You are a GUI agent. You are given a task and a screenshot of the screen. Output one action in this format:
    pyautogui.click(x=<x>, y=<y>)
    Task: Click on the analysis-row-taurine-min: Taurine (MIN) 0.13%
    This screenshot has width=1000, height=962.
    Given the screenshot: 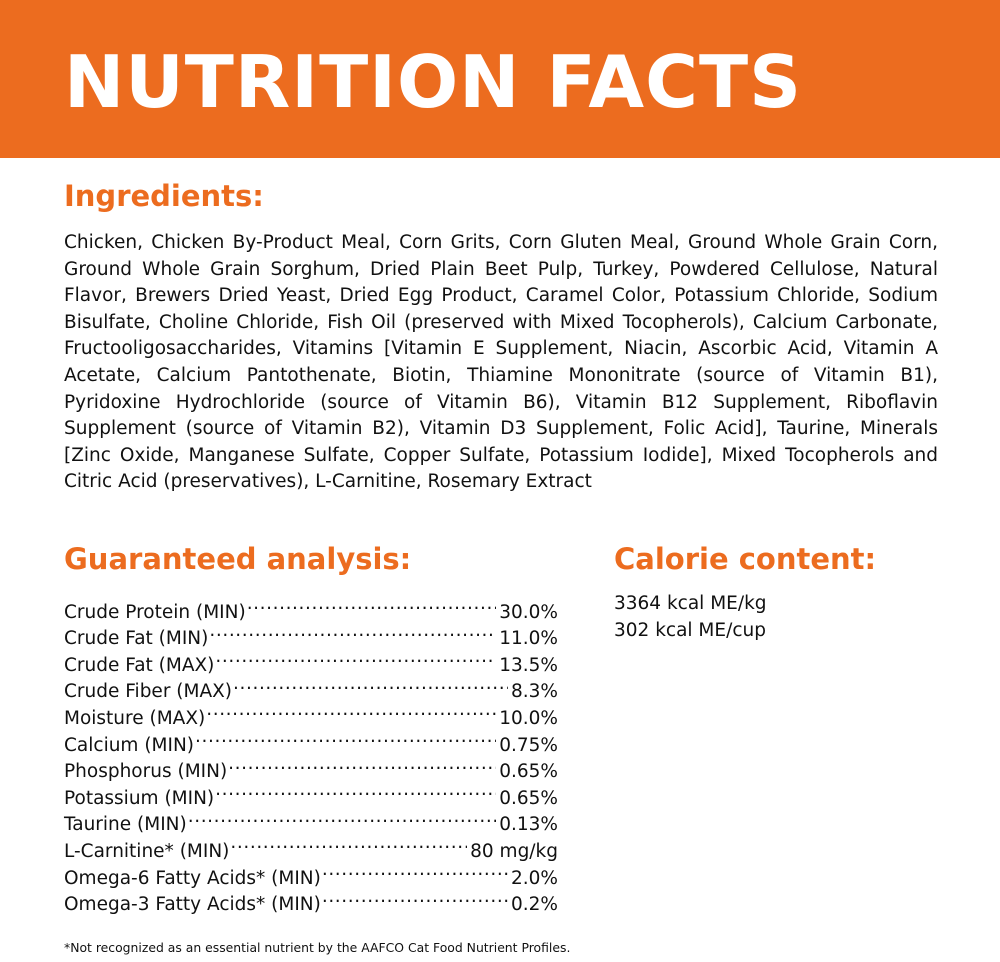 What is the action you would take?
    pyautogui.click(x=311, y=820)
    